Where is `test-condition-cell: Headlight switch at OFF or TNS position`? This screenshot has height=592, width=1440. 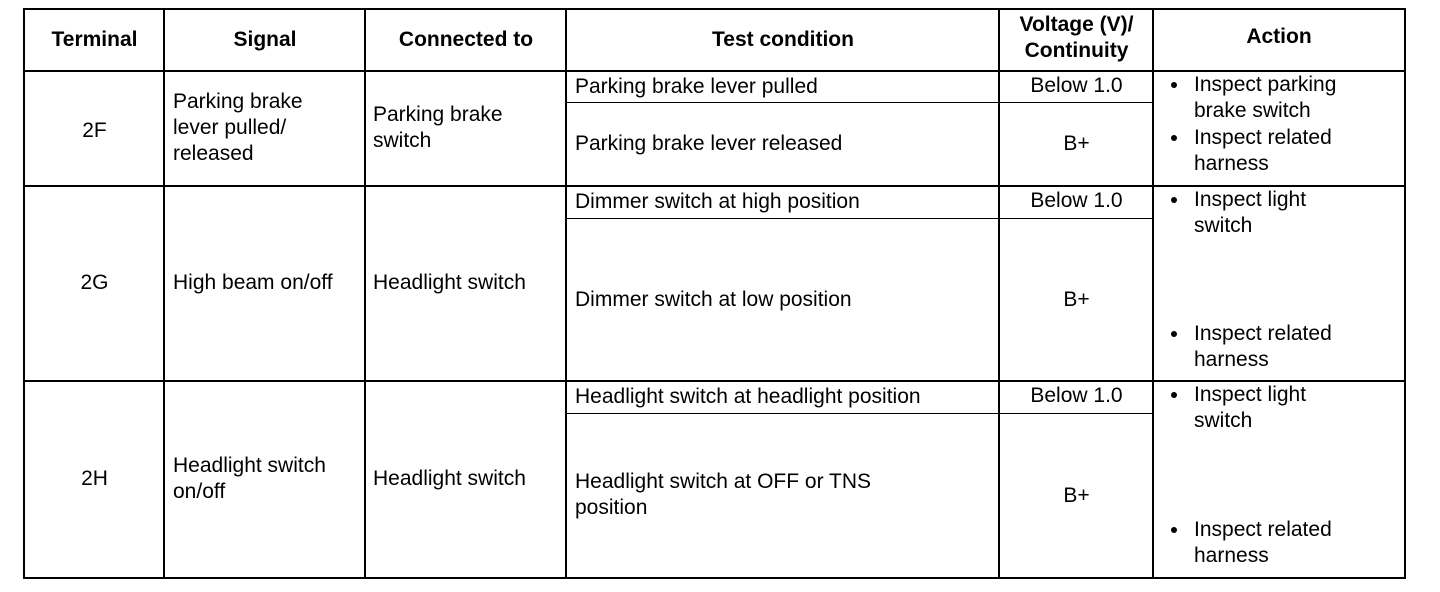 test-condition-cell: Headlight switch at OFF or TNS position is located at coordinates (723, 495).